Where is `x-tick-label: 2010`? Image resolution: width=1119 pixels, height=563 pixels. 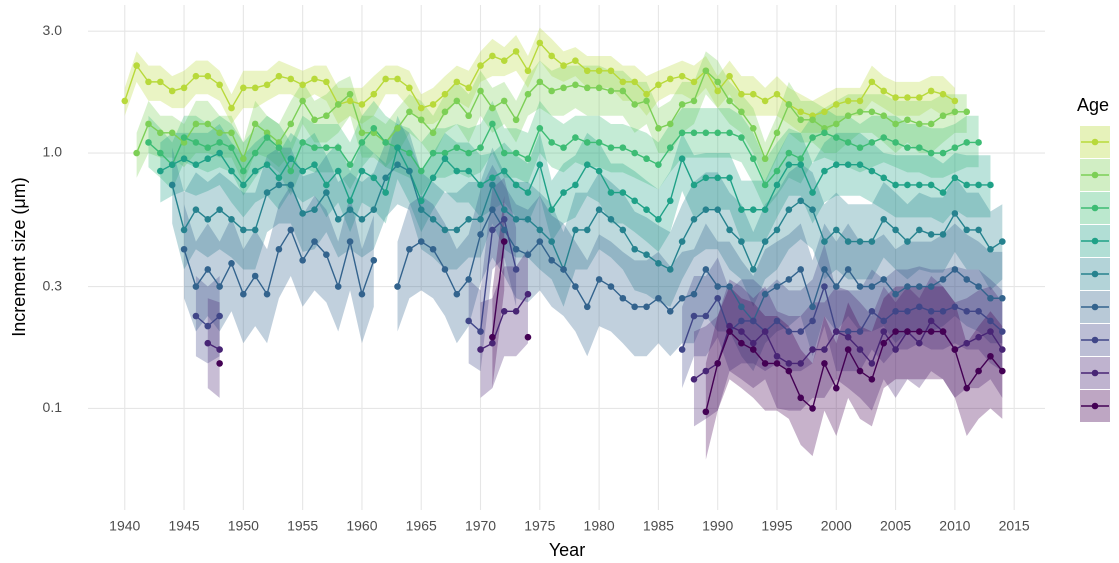
x-tick-label: 2010 is located at coordinates (954, 526).